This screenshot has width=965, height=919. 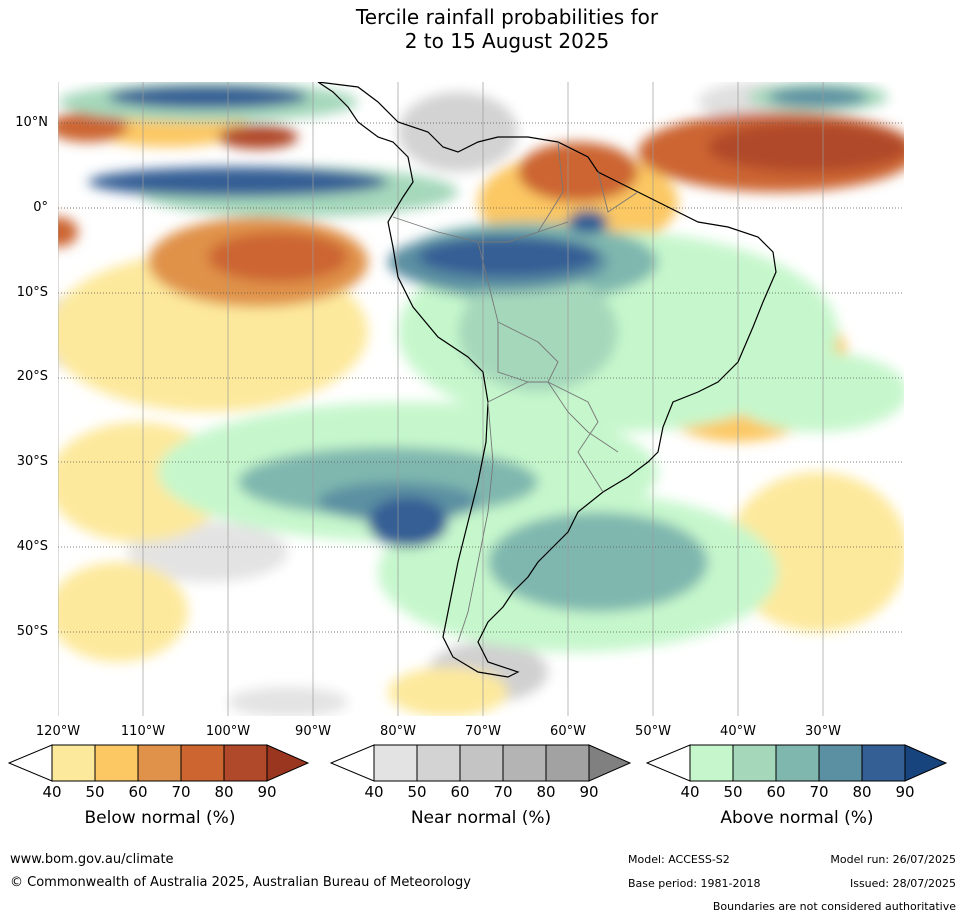 What do you see at coordinates (228, 731) in the screenshot?
I see `lon-label-100w: 100°W` at bounding box center [228, 731].